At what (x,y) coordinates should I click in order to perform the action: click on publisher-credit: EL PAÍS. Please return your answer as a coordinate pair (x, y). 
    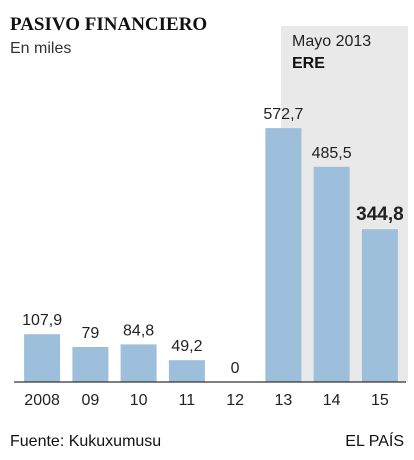
    Looking at the image, I should click on (374, 440).